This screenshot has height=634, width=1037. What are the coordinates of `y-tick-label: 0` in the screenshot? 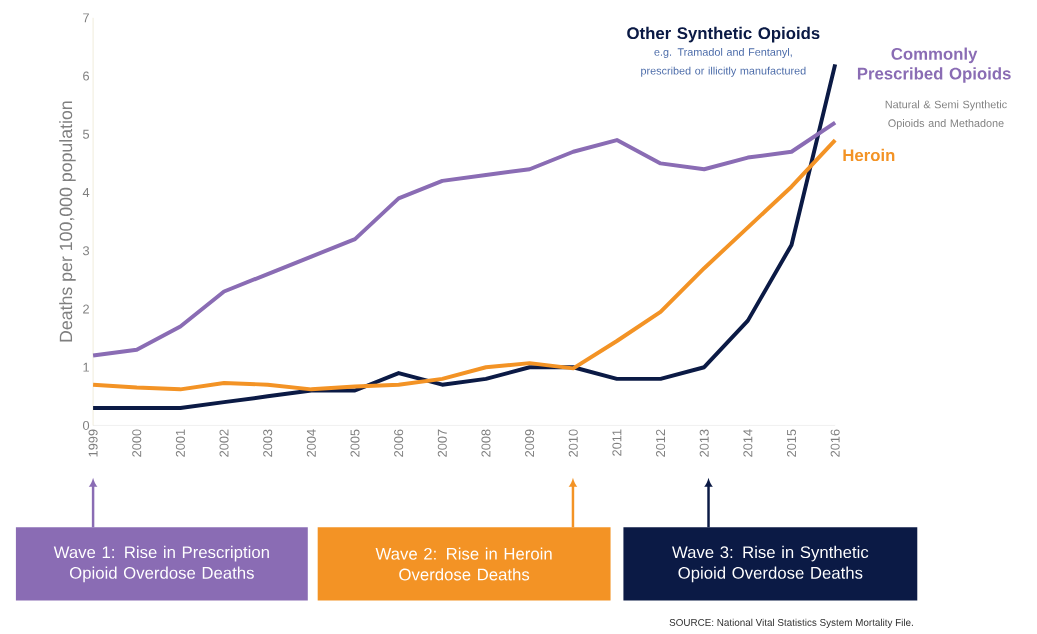 It's located at (86, 425).